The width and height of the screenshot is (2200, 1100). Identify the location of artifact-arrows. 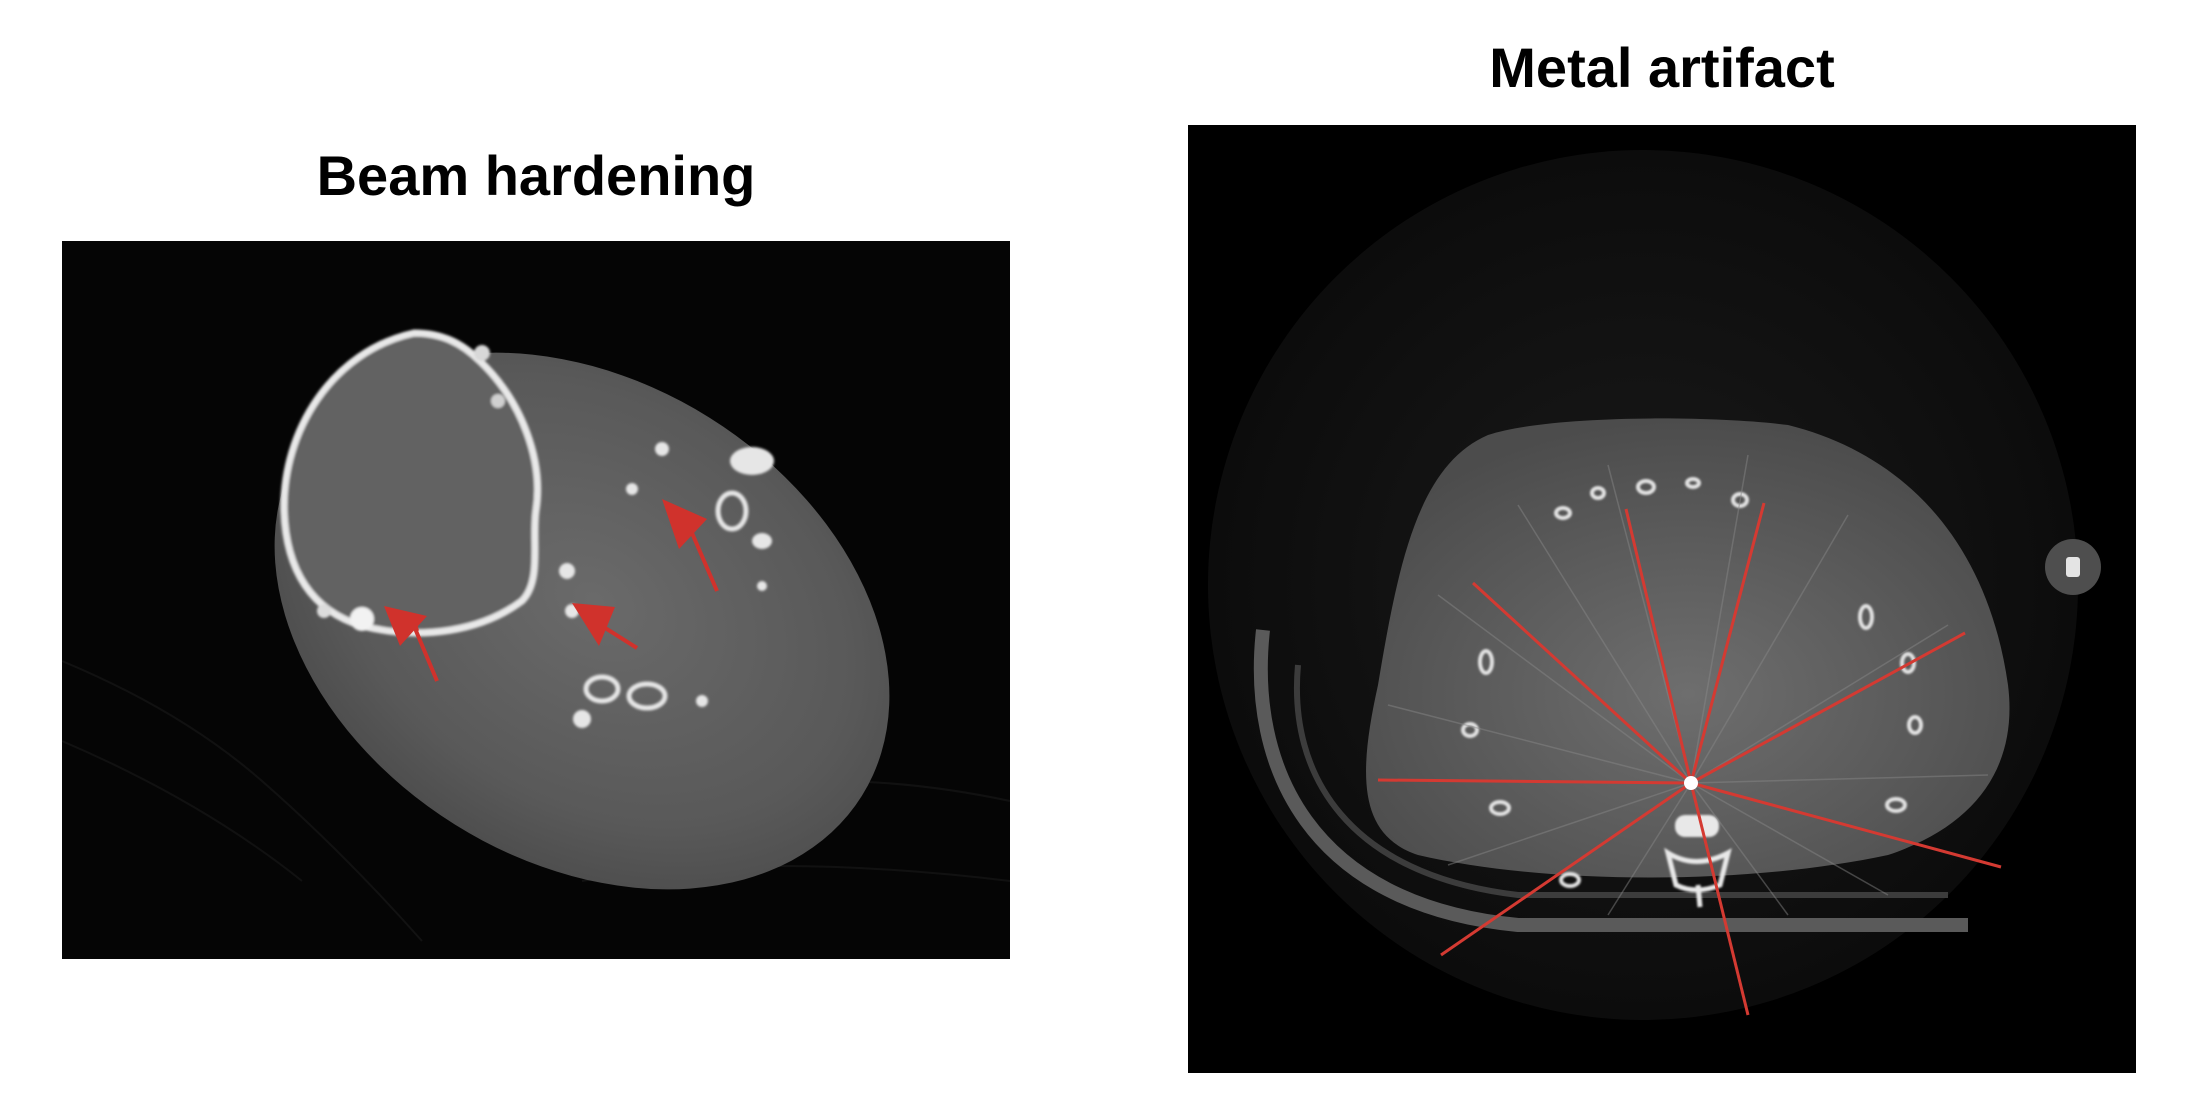
(551, 590).